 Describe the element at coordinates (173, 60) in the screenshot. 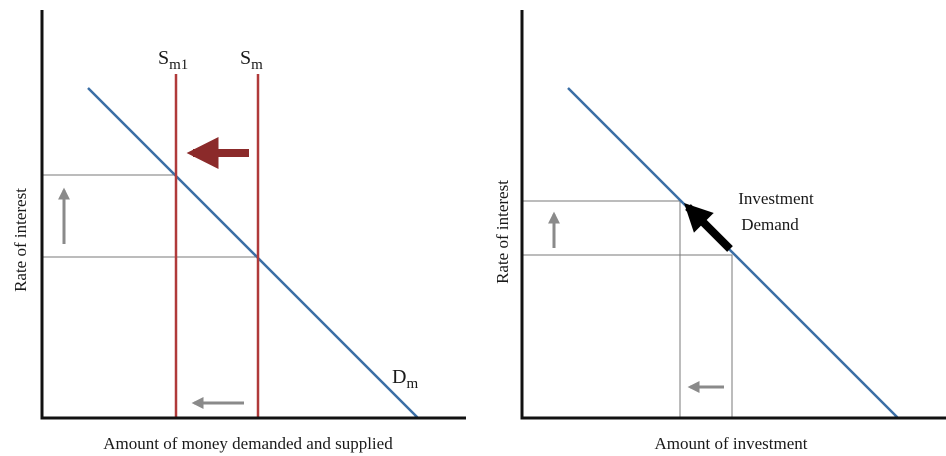

I see `supply-label-sm1: Sm1` at that location.